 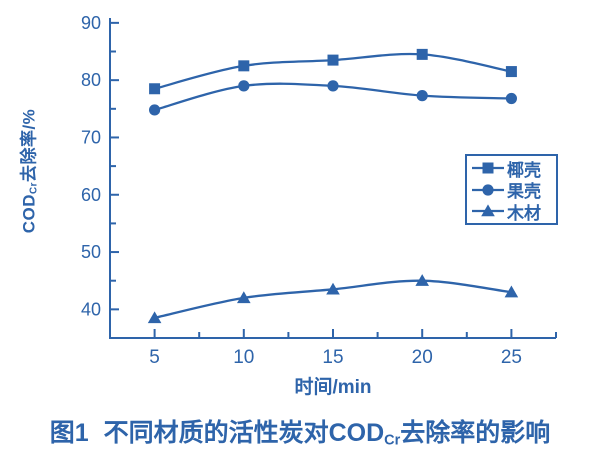 I want to click on legend-sample-triangle, so click(x=488, y=210).